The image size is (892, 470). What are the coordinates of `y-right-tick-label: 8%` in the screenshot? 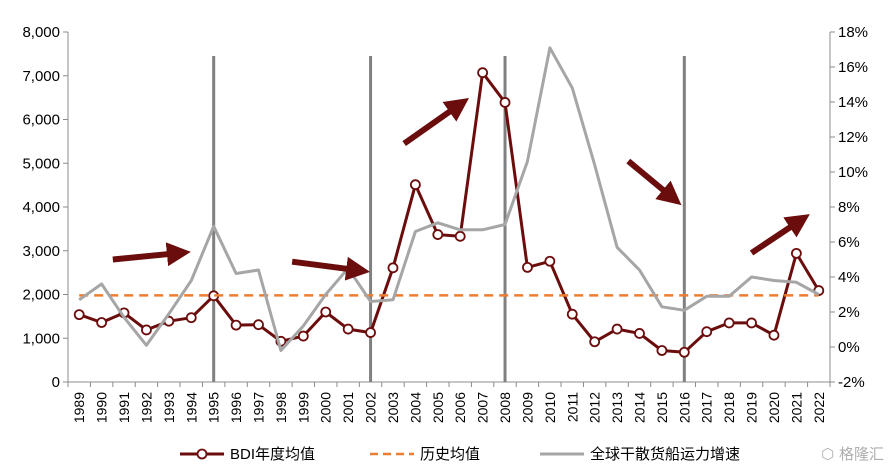 It's located at (849, 207).